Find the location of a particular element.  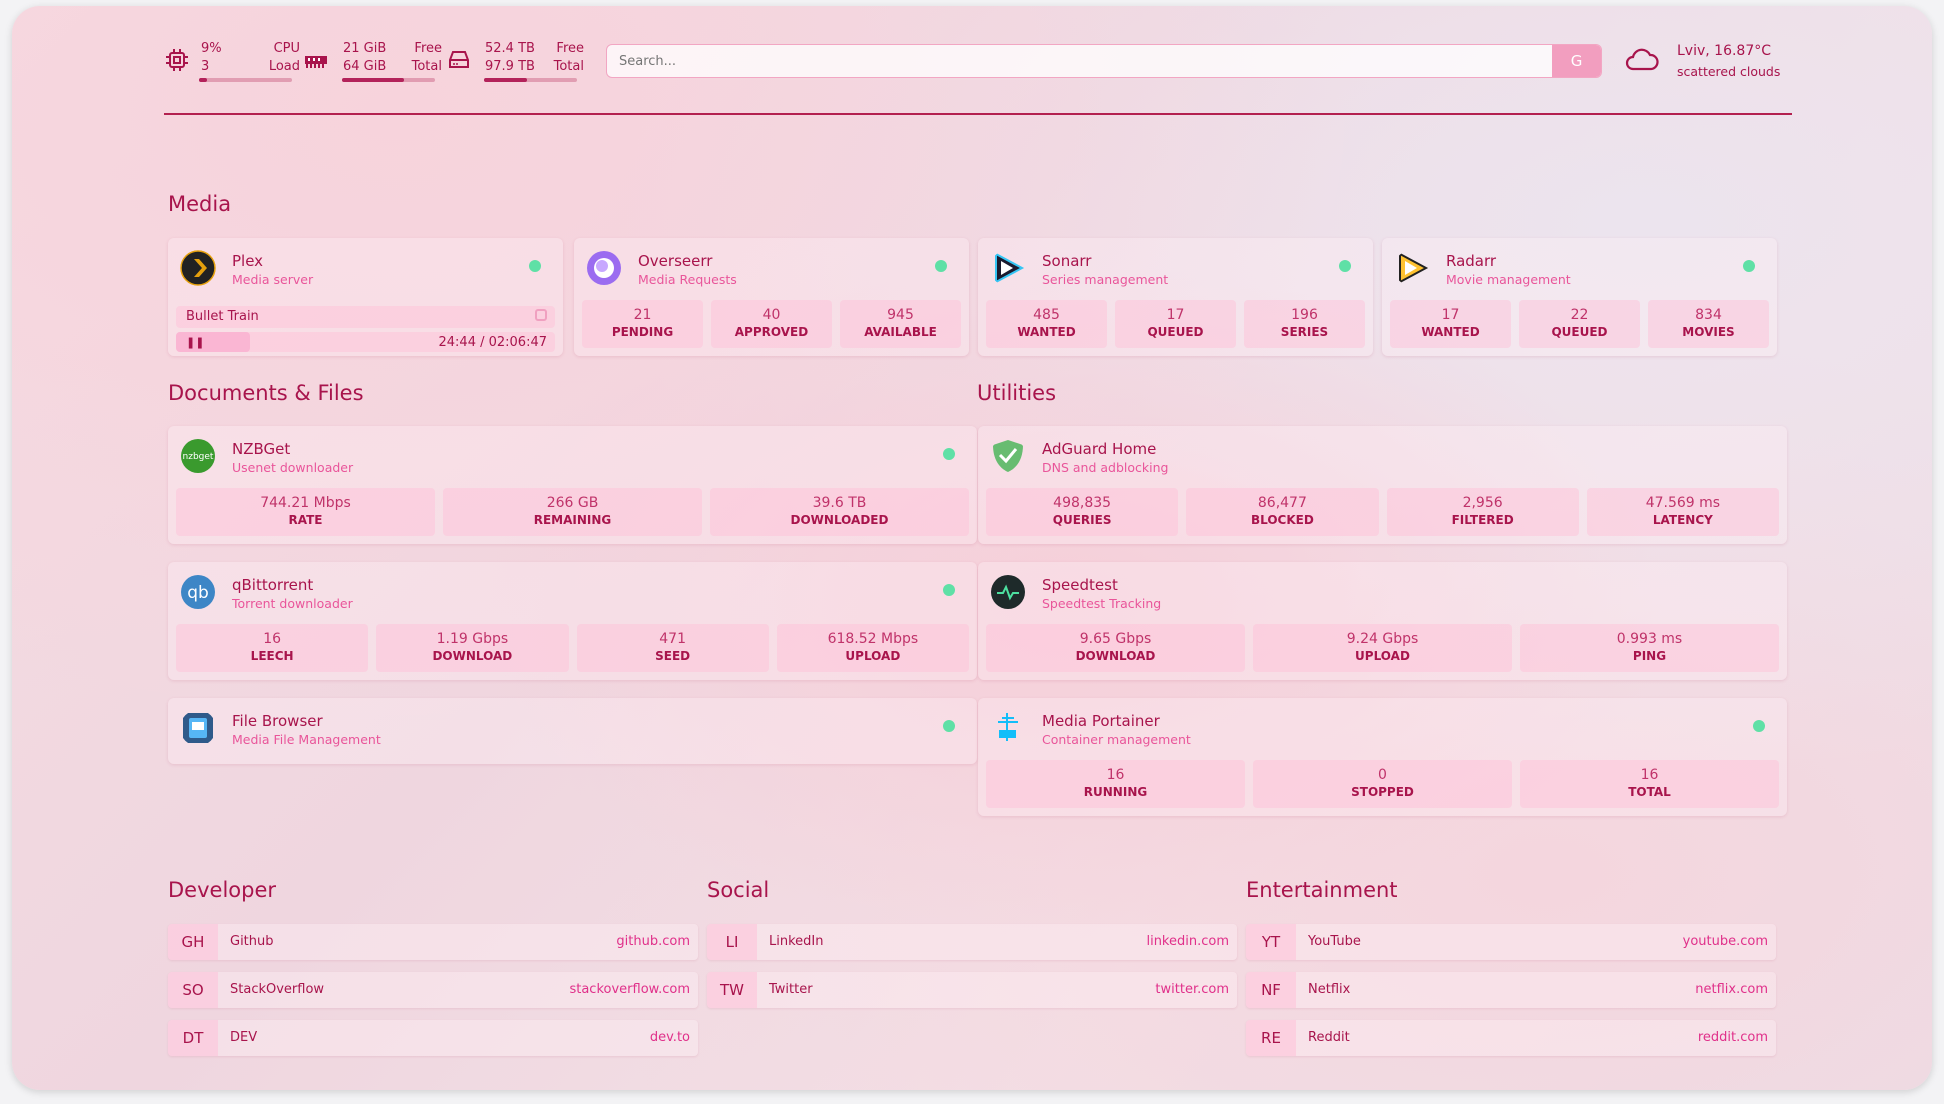

bookmark-url: linkedin.com is located at coordinates (1187, 941).